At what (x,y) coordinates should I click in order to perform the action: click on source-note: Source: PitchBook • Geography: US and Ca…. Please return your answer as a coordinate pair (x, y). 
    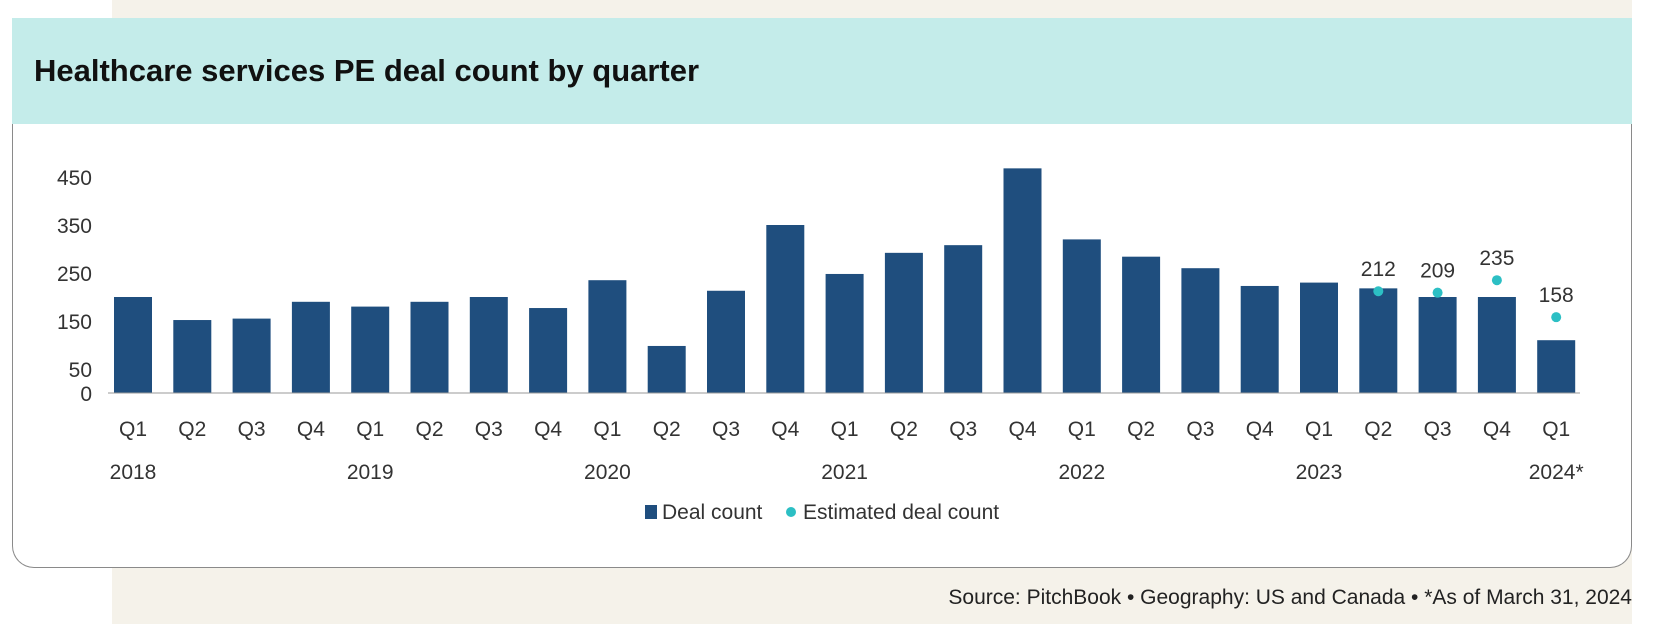
    Looking at the image, I should click on (1290, 597).